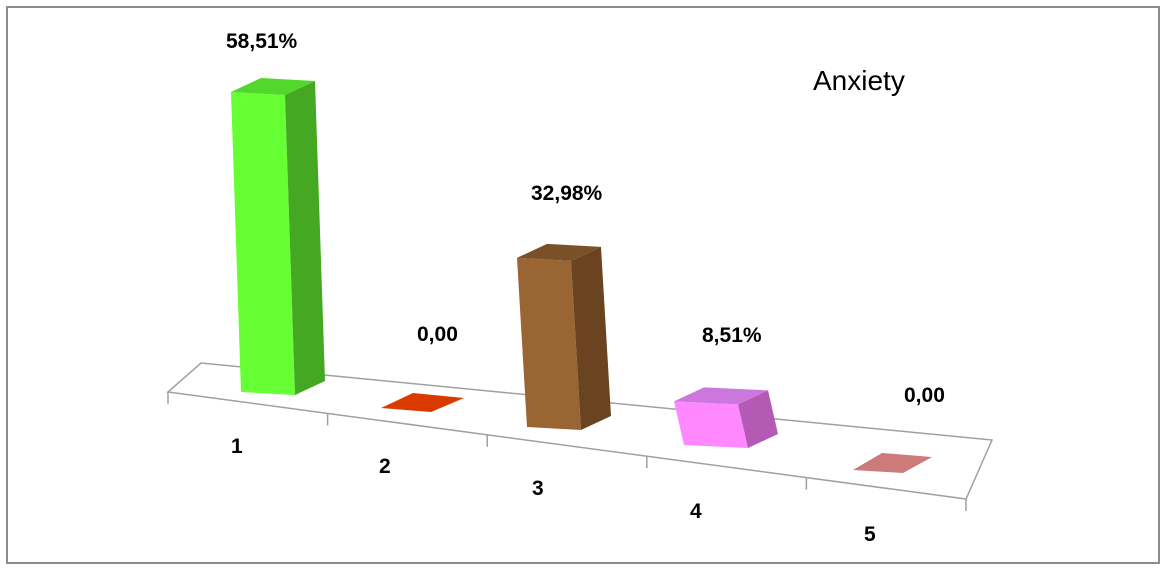  I want to click on category-label-3: 3, so click(538, 488).